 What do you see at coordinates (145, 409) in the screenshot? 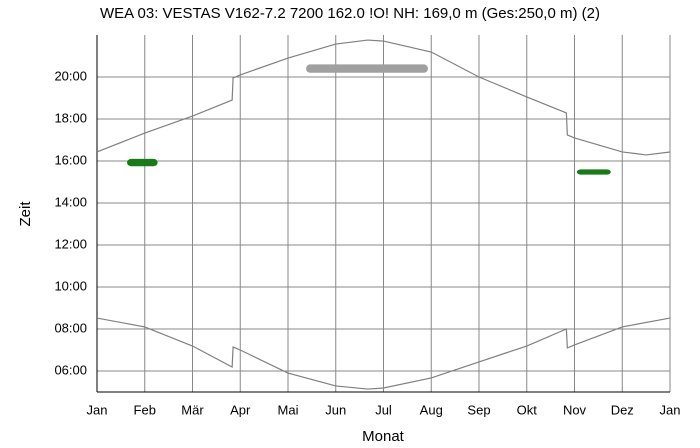
I see `x-tick-label: Feb` at bounding box center [145, 409].